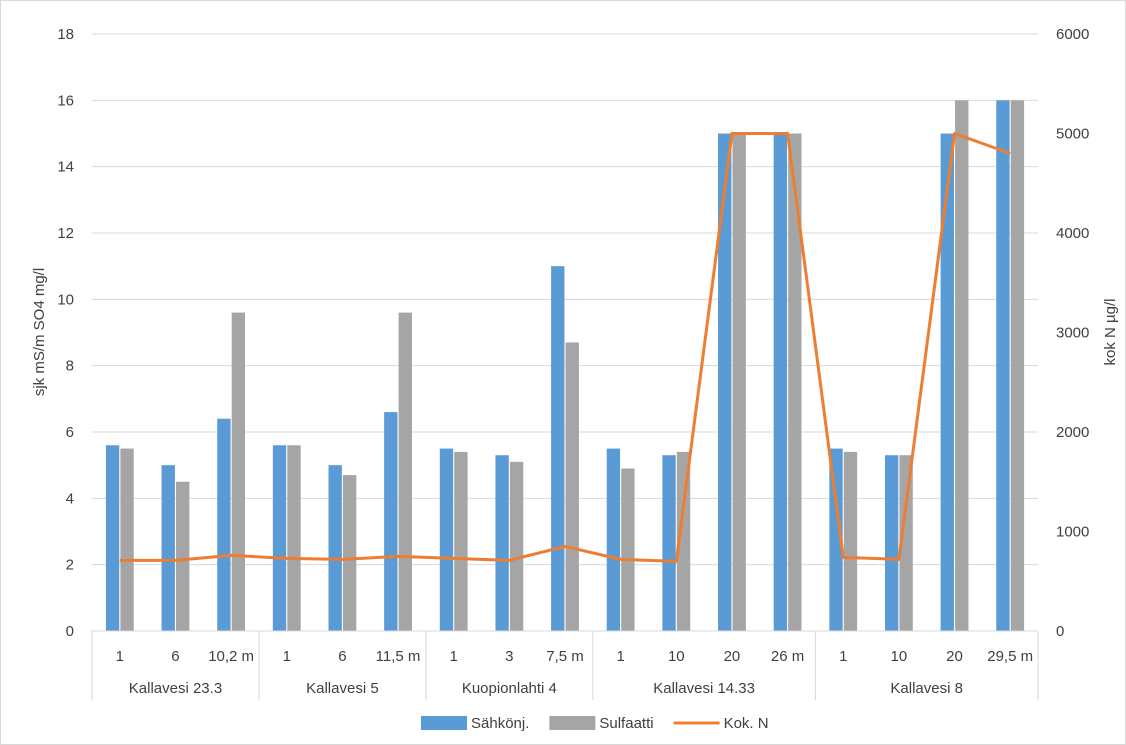 The width and height of the screenshot is (1126, 745). I want to click on right-axis-label: kok N µg/l, so click(1110, 332).